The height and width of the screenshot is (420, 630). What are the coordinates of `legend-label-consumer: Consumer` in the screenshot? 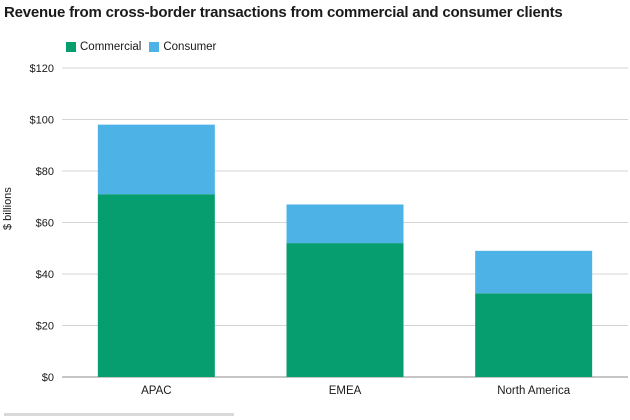 It's located at (190, 47).